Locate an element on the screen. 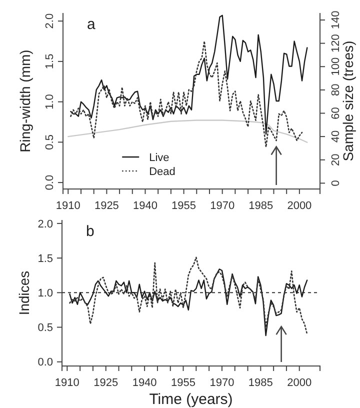 The width and height of the screenshot is (360, 408). y2-tick-label: 80 is located at coordinates (336, 90).